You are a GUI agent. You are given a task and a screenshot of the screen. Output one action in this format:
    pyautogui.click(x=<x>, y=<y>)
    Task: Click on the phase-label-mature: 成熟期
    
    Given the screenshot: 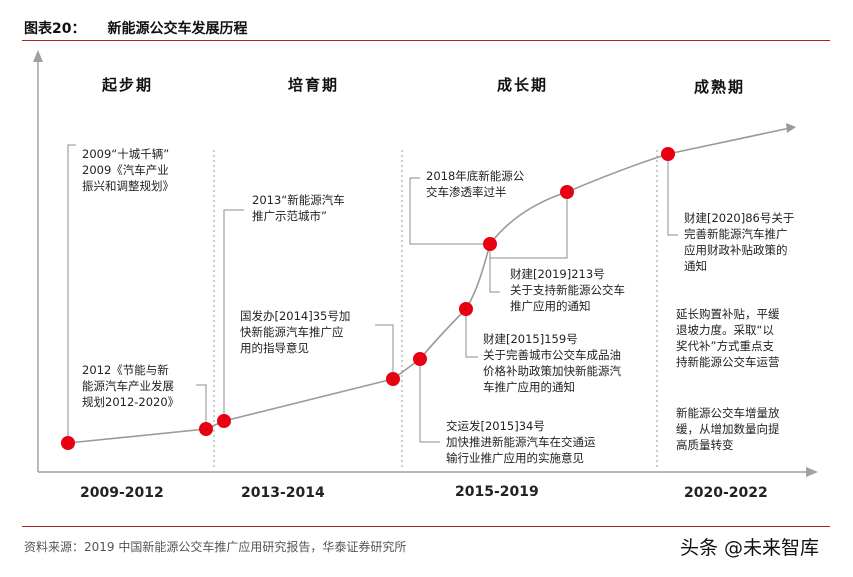 What is the action you would take?
    pyautogui.click(x=720, y=87)
    